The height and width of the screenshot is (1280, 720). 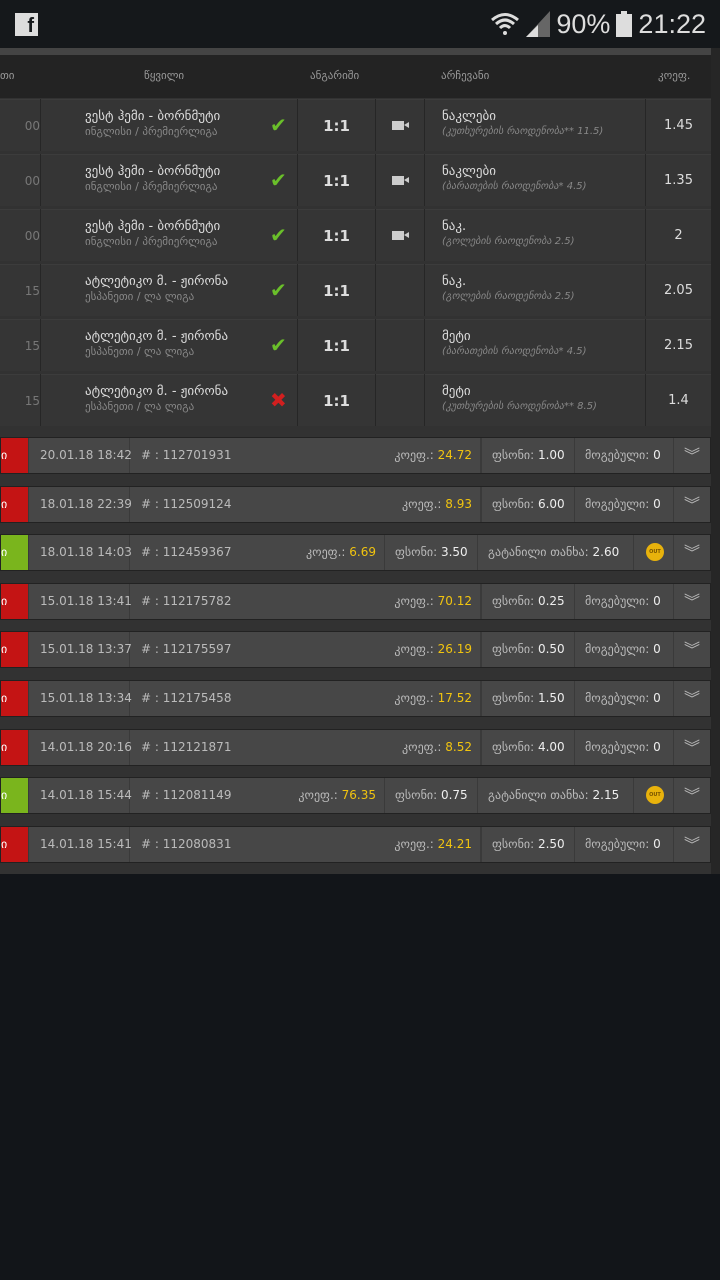 What do you see at coordinates (80, 504) in the screenshot?
I see `bet-date: 18.01.18 22:39` at bounding box center [80, 504].